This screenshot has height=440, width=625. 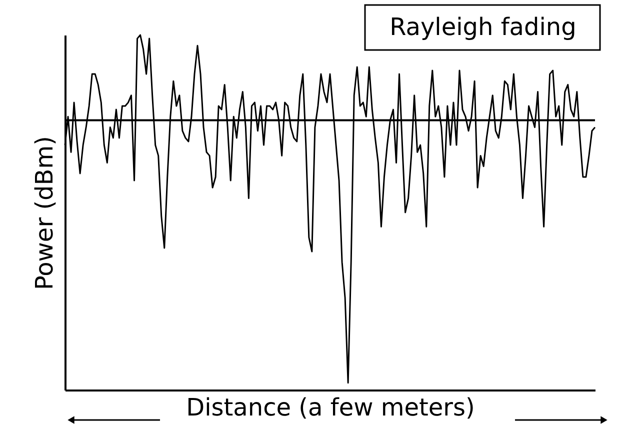 What do you see at coordinates (483, 27) in the screenshot?
I see `annotation: Rayleigh fading` at bounding box center [483, 27].